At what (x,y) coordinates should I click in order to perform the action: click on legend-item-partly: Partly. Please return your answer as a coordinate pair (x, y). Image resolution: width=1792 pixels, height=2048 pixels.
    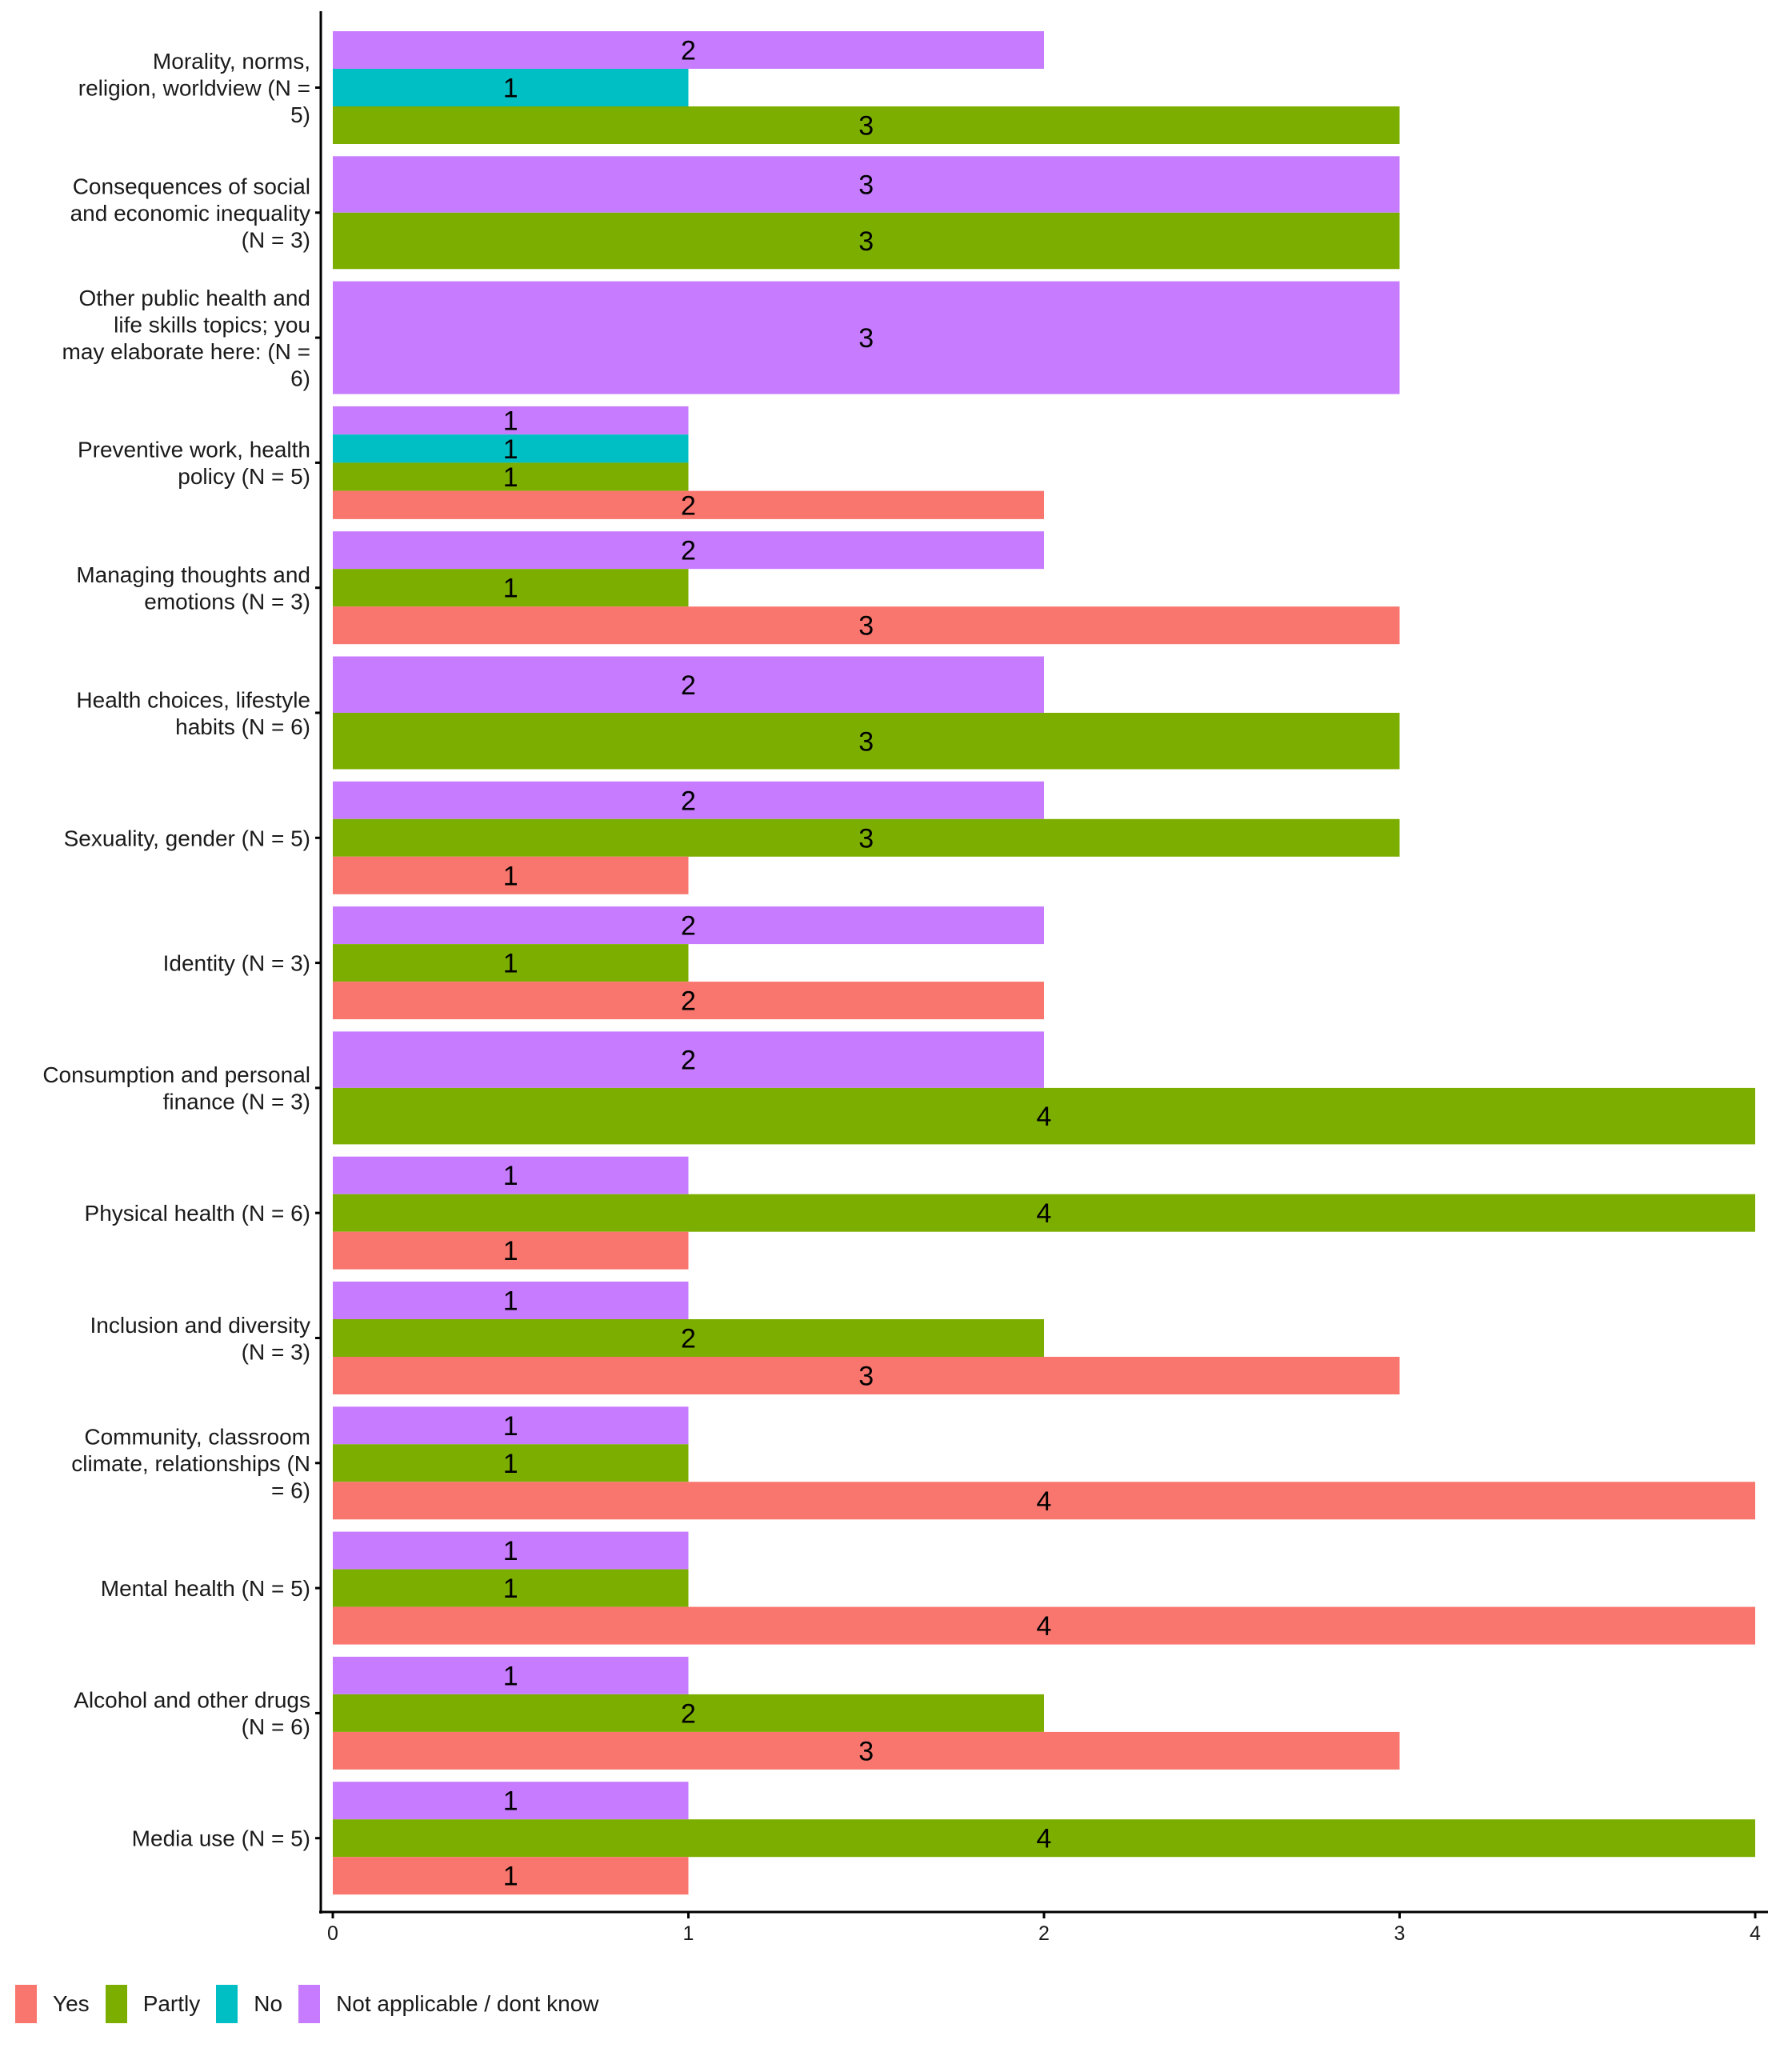
    Looking at the image, I should click on (153, 2004).